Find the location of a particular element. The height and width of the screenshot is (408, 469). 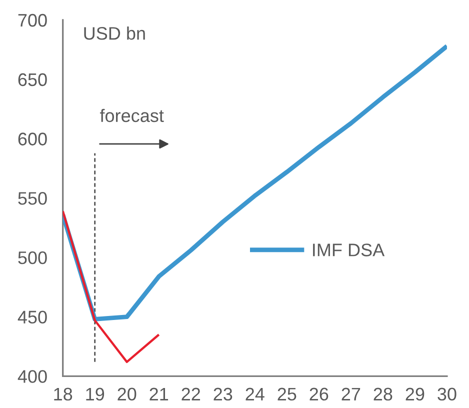

y-tick-label: 450 is located at coordinates (32, 317).